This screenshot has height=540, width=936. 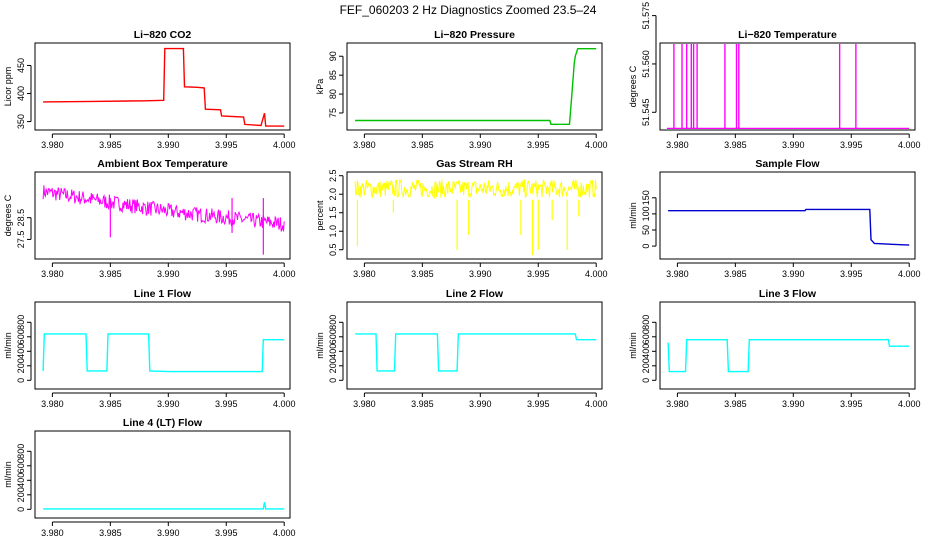 What do you see at coordinates (162, 164) in the screenshot?
I see `chart-title: Ambient Box Temperature` at bounding box center [162, 164].